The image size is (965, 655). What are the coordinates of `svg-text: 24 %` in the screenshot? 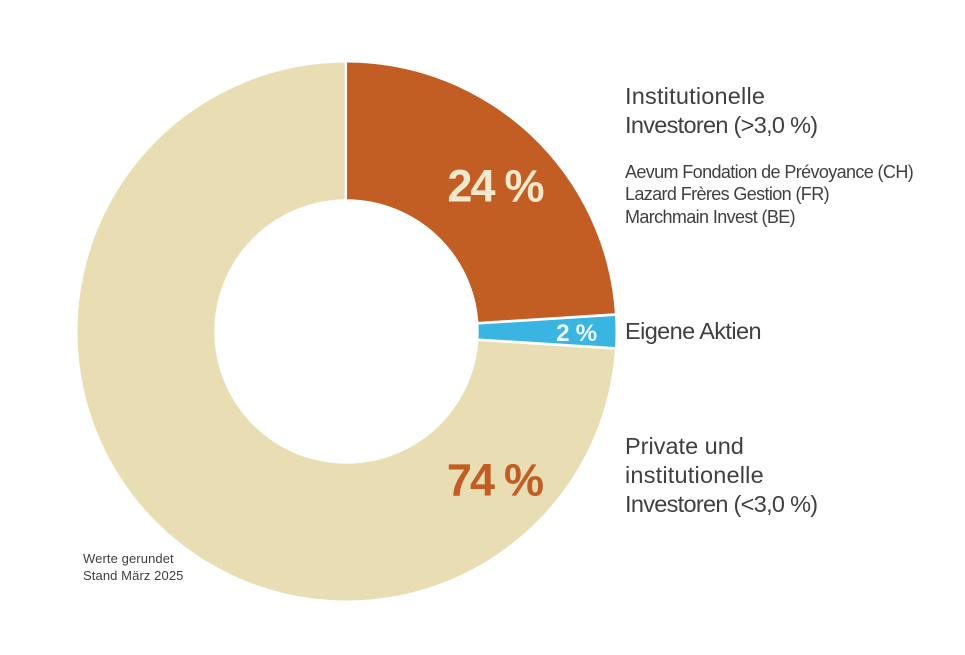 It's located at (495, 186).